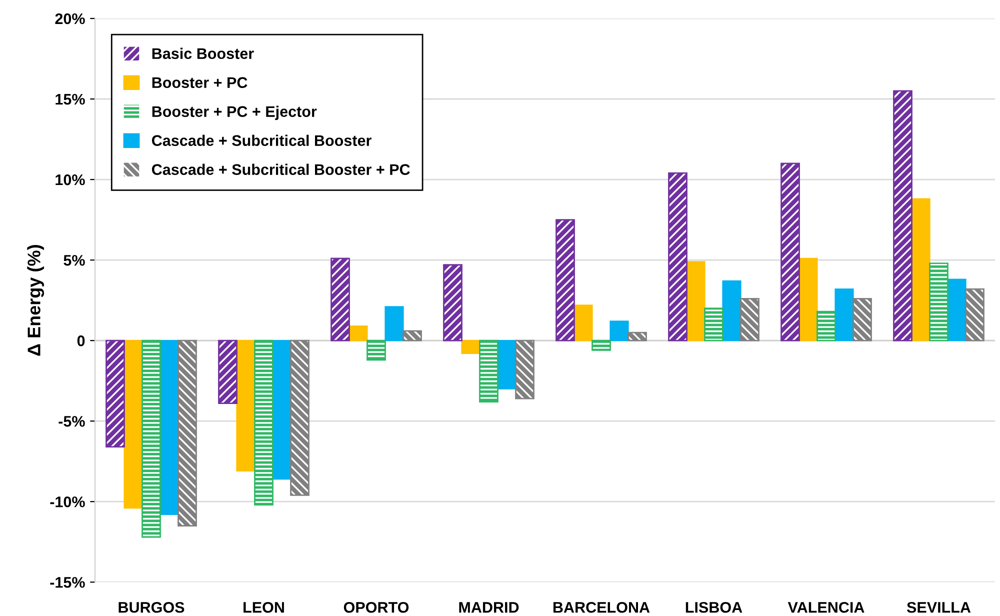 The height and width of the screenshot is (616, 1000). I want to click on y-tick-label: -10%, so click(67, 502).